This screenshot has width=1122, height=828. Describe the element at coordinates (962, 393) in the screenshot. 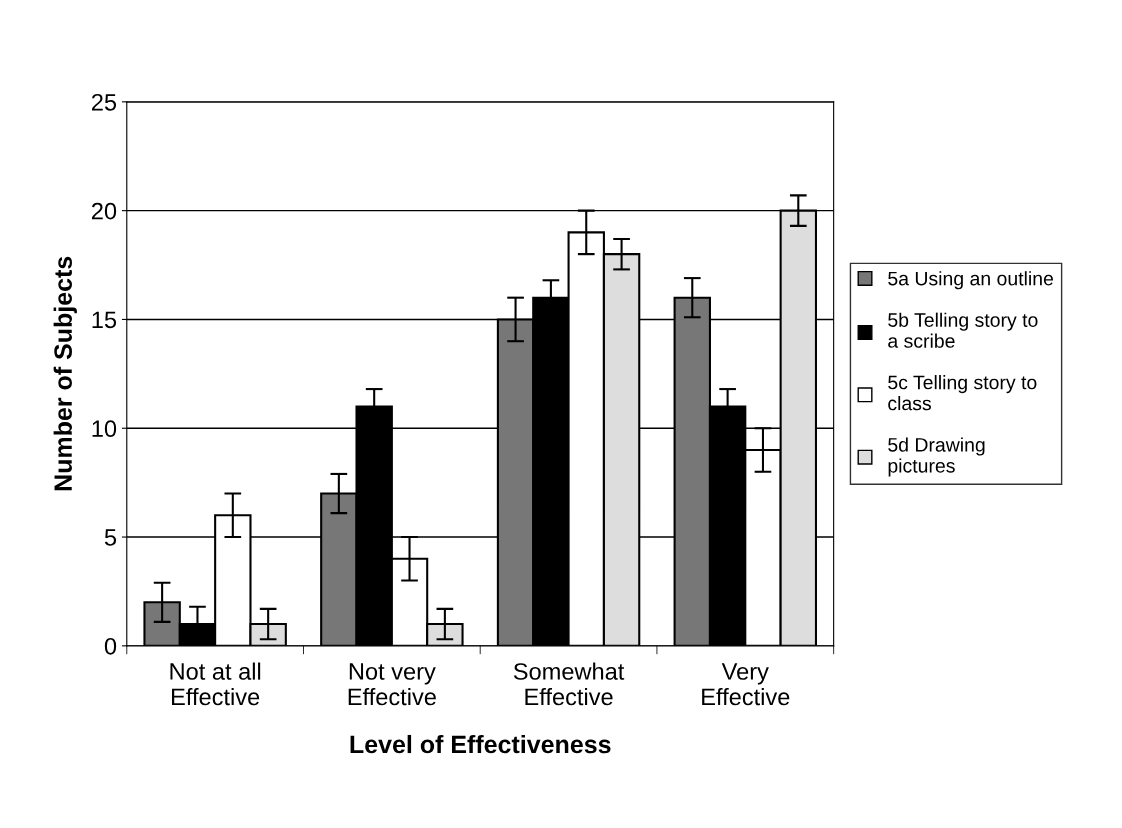

I see `legend-label: 5c Telling story to class` at that location.